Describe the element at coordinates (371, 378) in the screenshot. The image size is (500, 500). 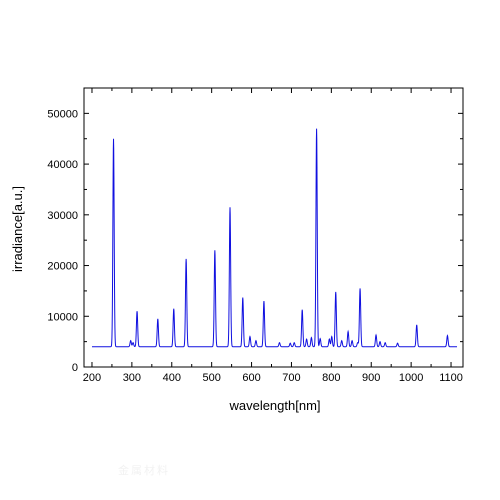
I see `x-tick-label: 900` at that location.